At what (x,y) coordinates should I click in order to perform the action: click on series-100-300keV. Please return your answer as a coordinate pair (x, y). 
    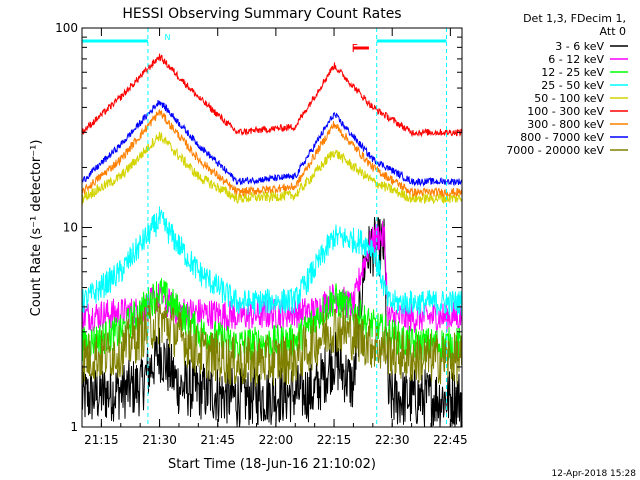
    Looking at the image, I should click on (272, 143).